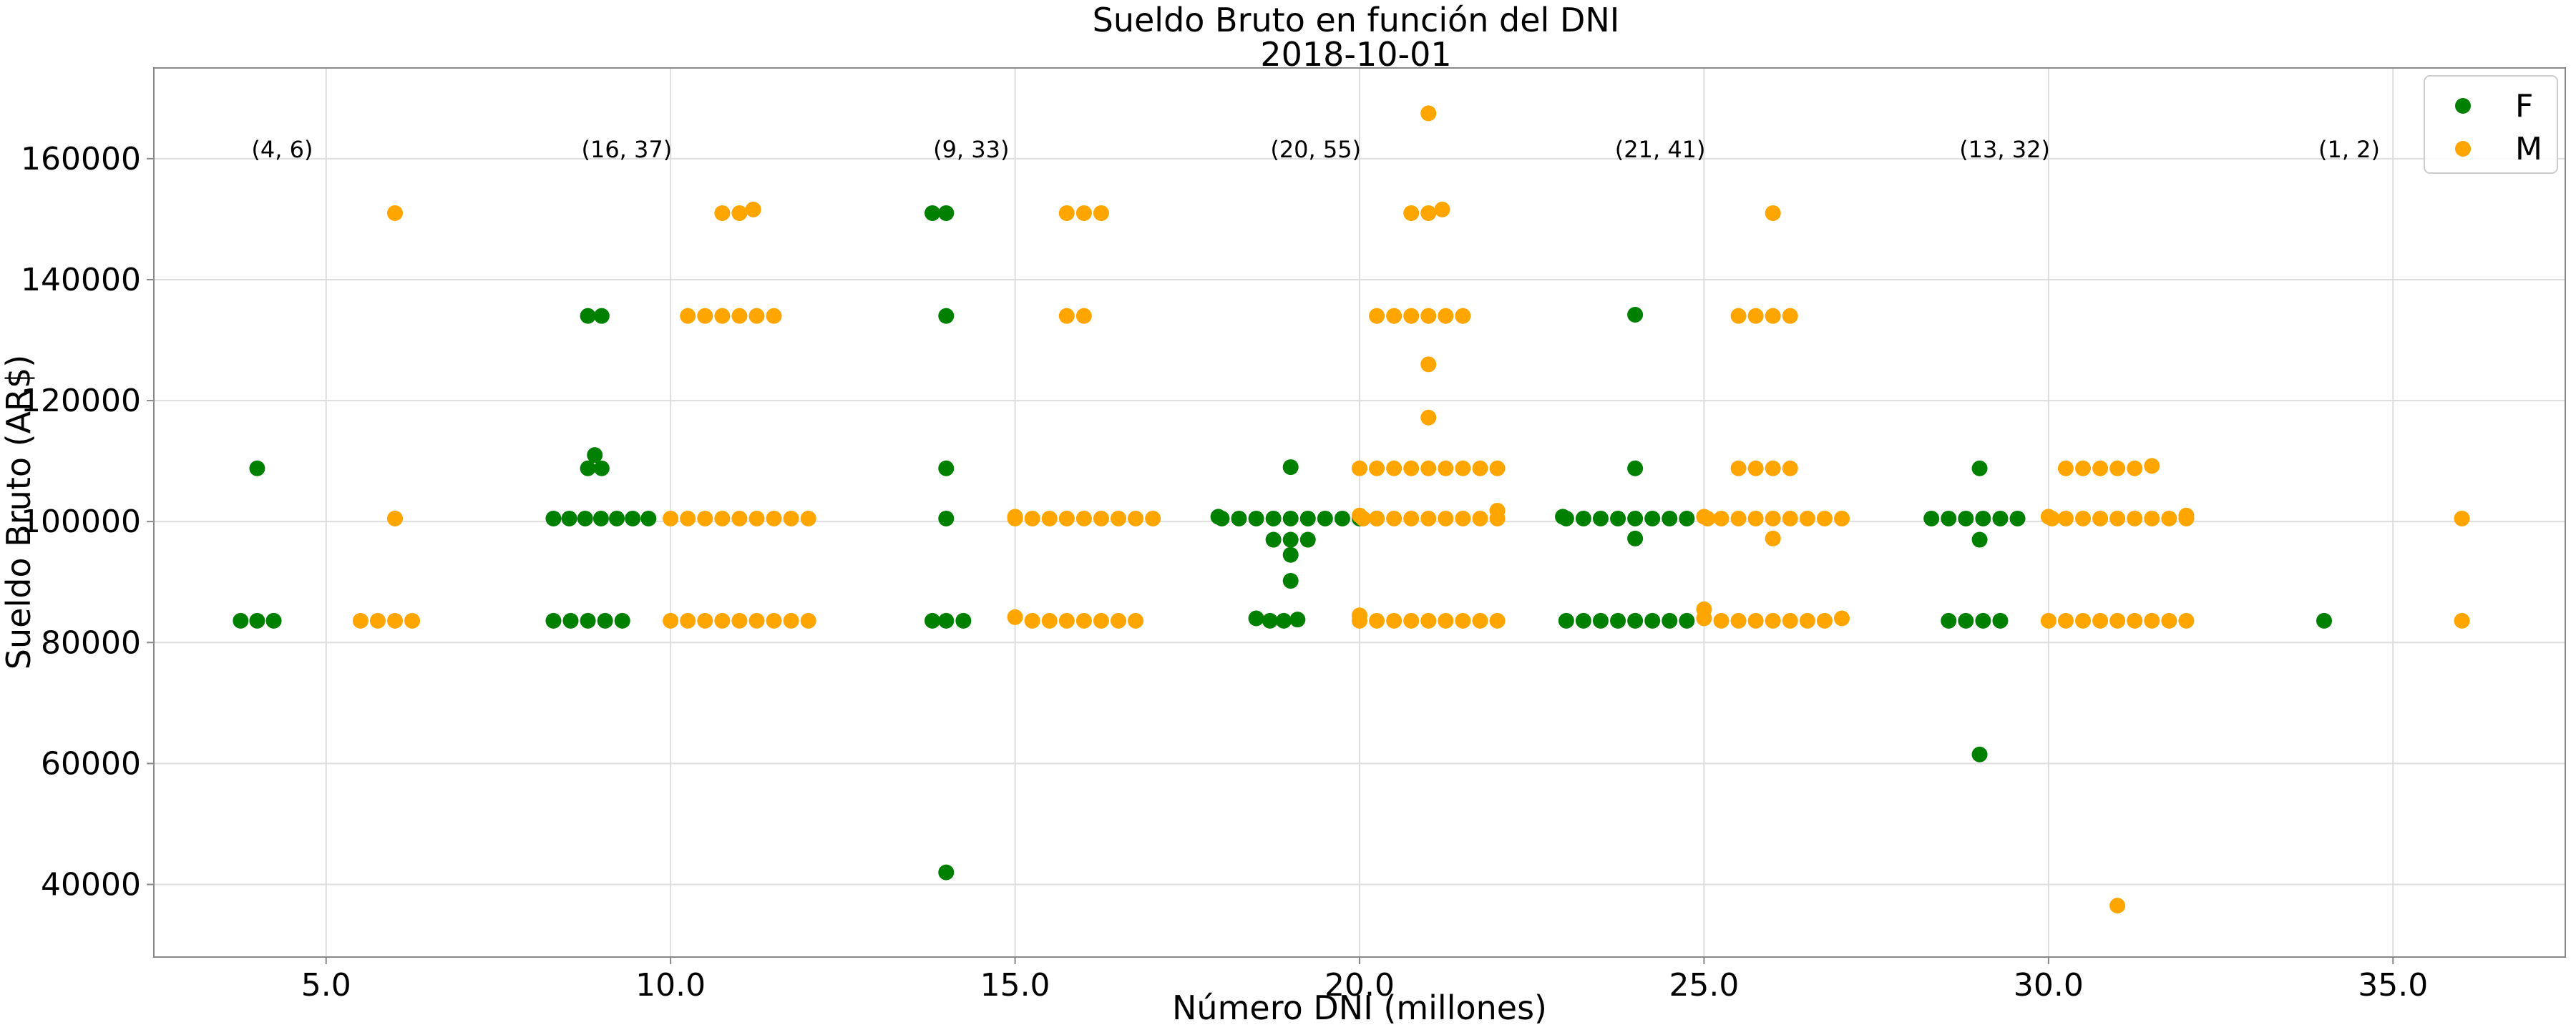  What do you see at coordinates (1015, 986) in the screenshot?
I see `x-tick-label: 15.0` at bounding box center [1015, 986].